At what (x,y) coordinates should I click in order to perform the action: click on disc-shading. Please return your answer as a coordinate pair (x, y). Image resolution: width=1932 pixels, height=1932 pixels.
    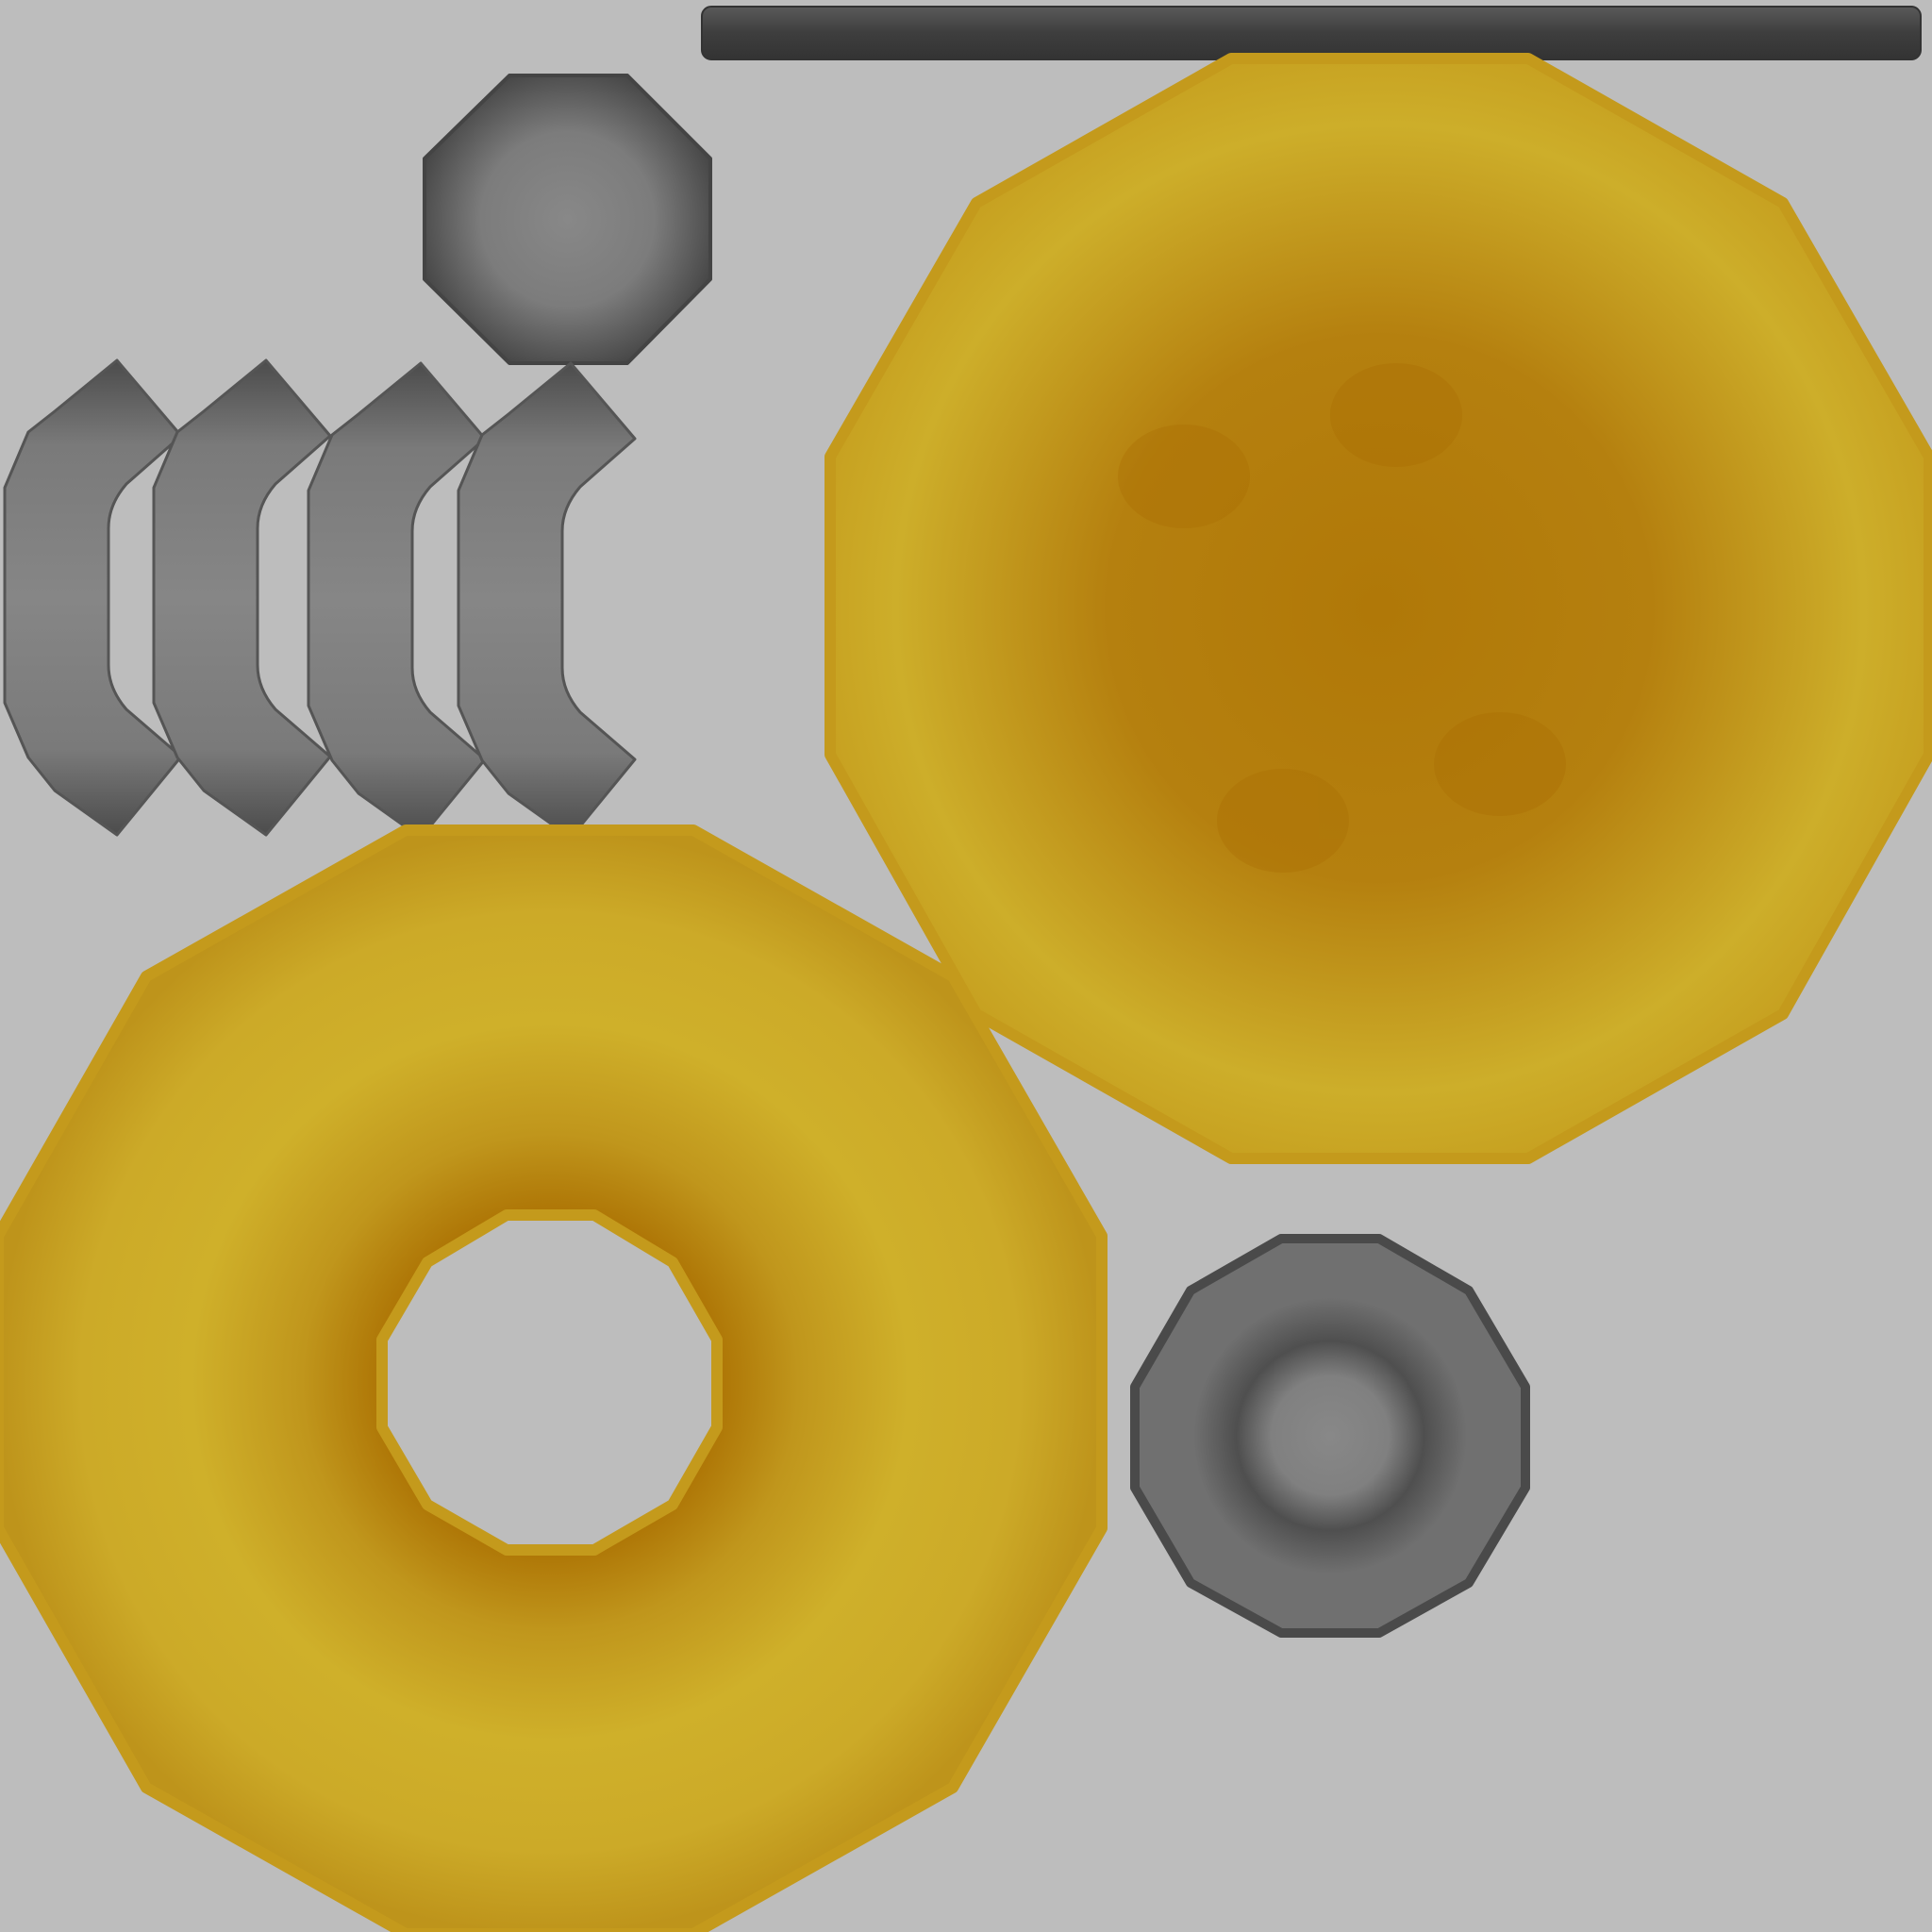
    Looking at the image, I should click on (1342, 618).